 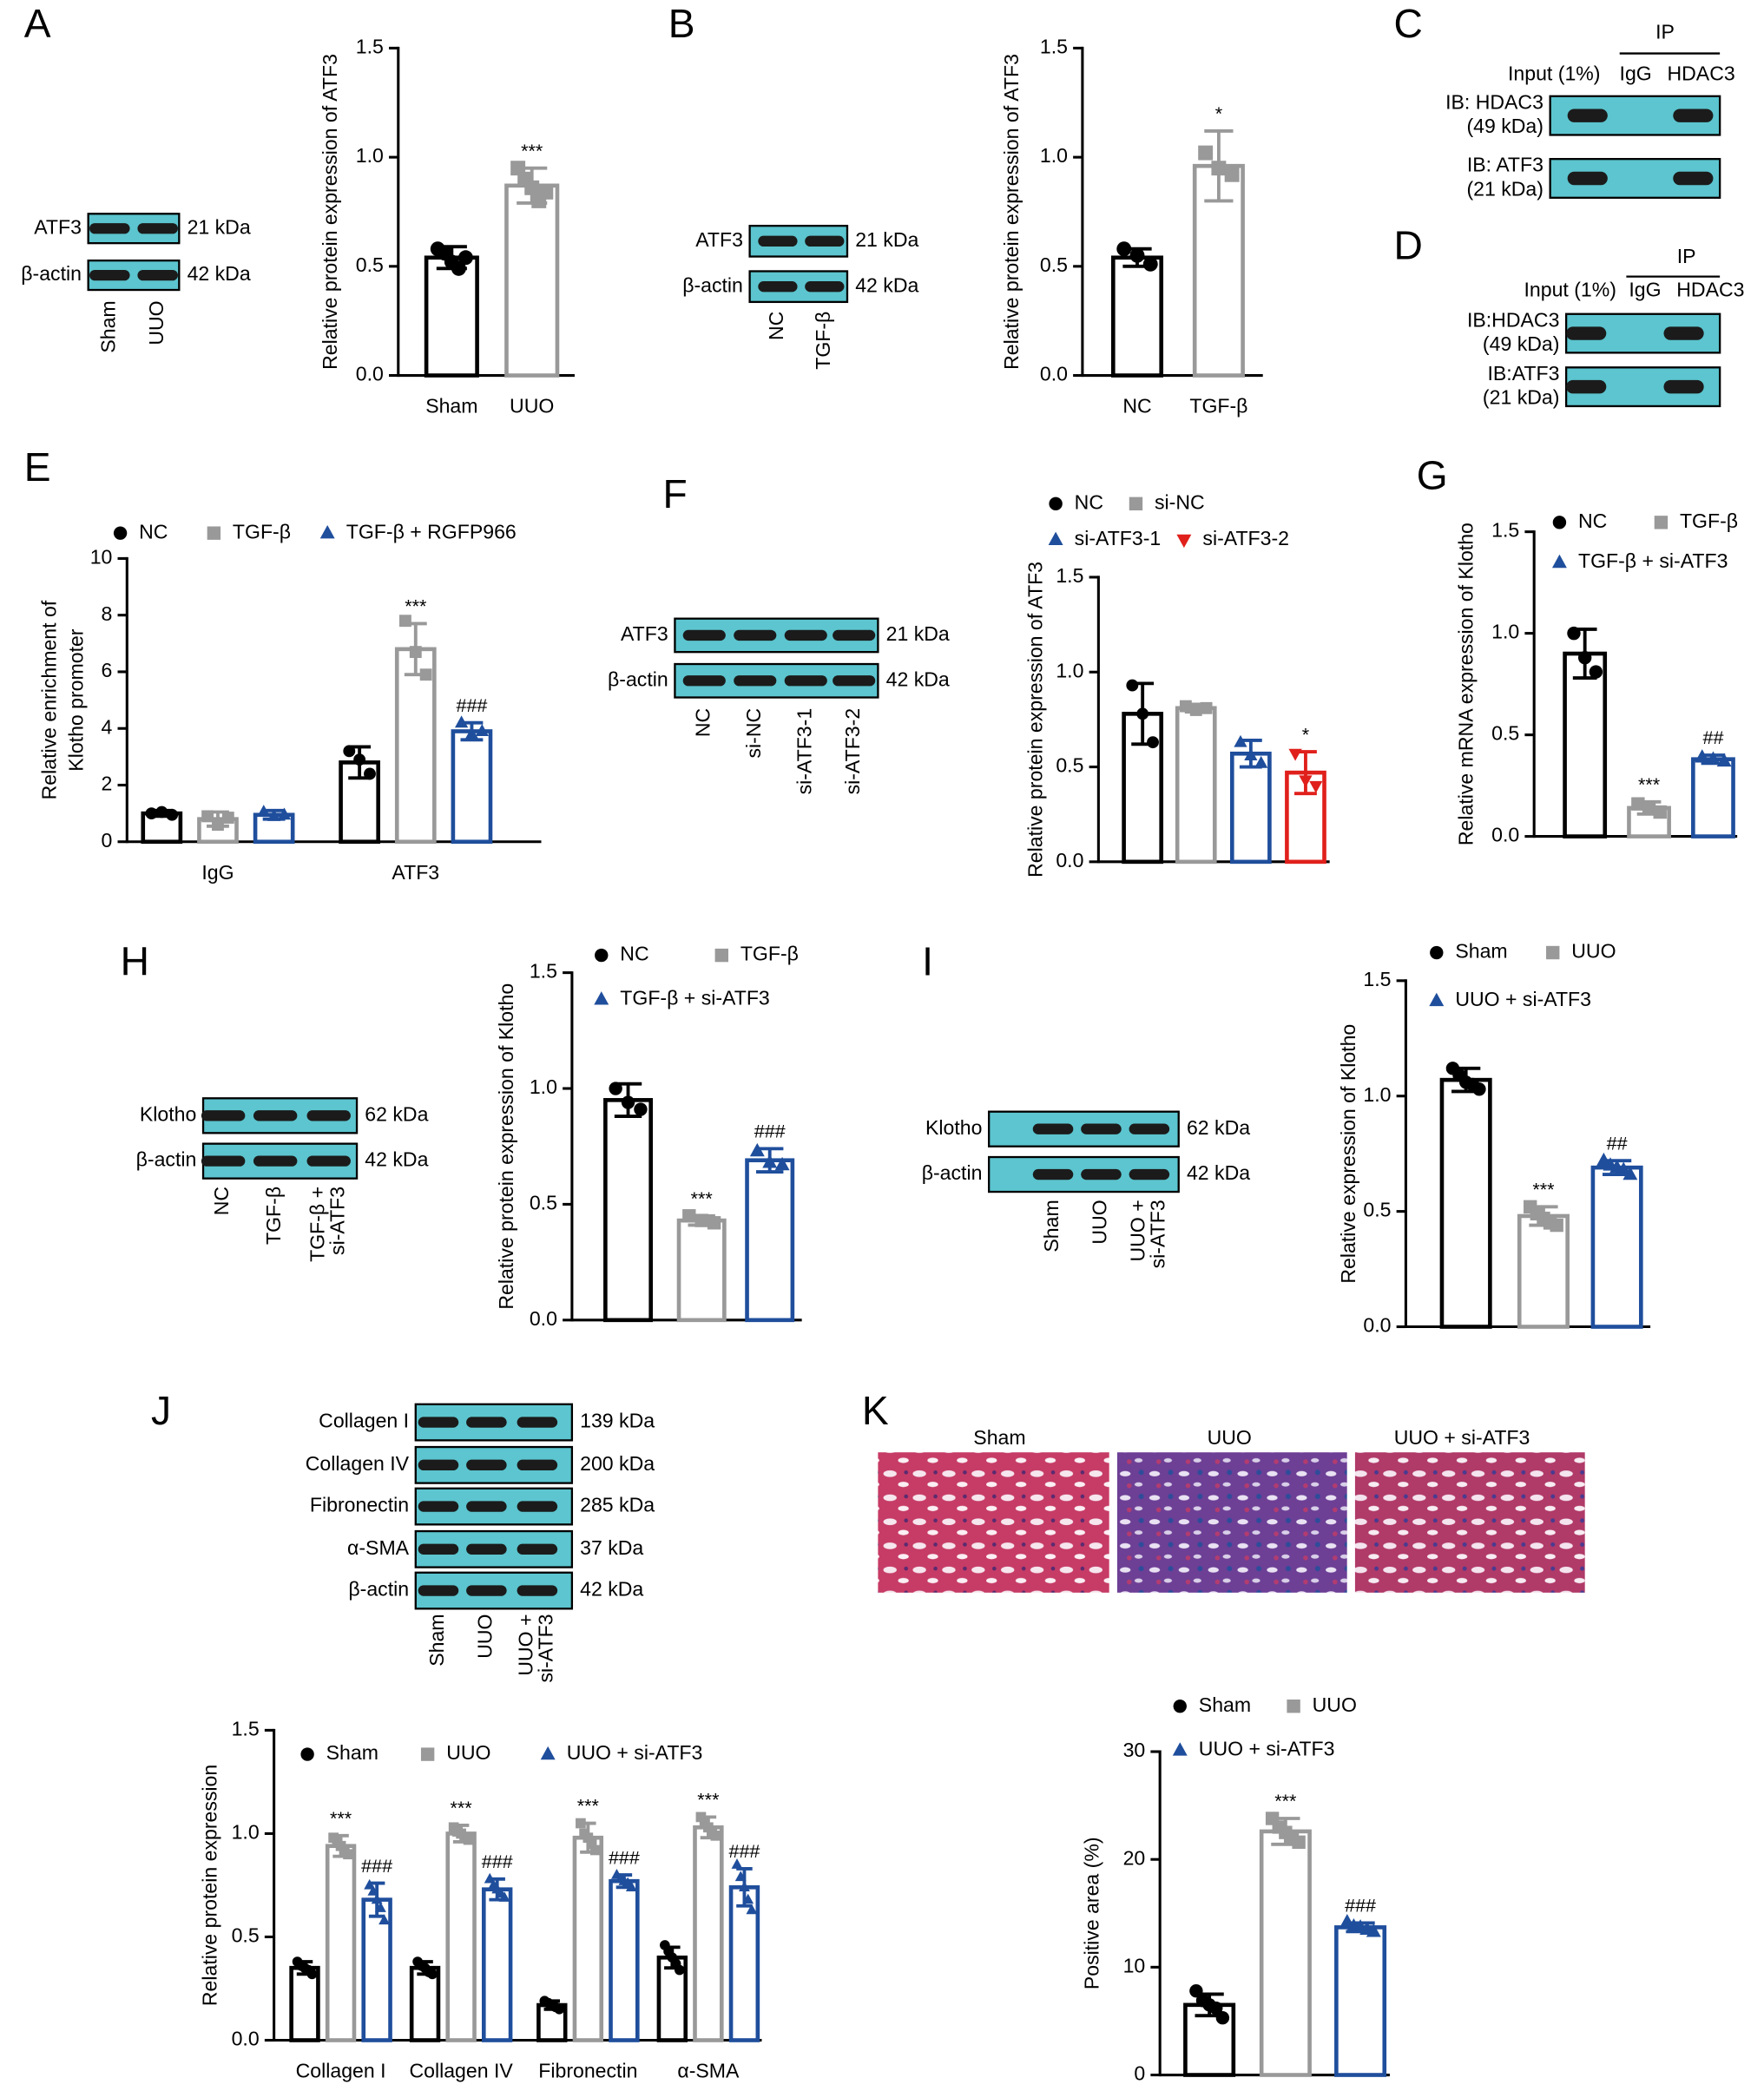 I want to click on panel-label: H, so click(x=135, y=961).